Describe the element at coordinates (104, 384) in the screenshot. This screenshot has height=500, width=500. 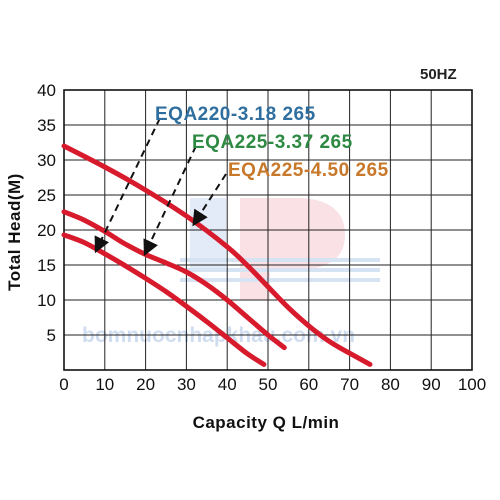
I see `x-tick-label-1: 10` at that location.